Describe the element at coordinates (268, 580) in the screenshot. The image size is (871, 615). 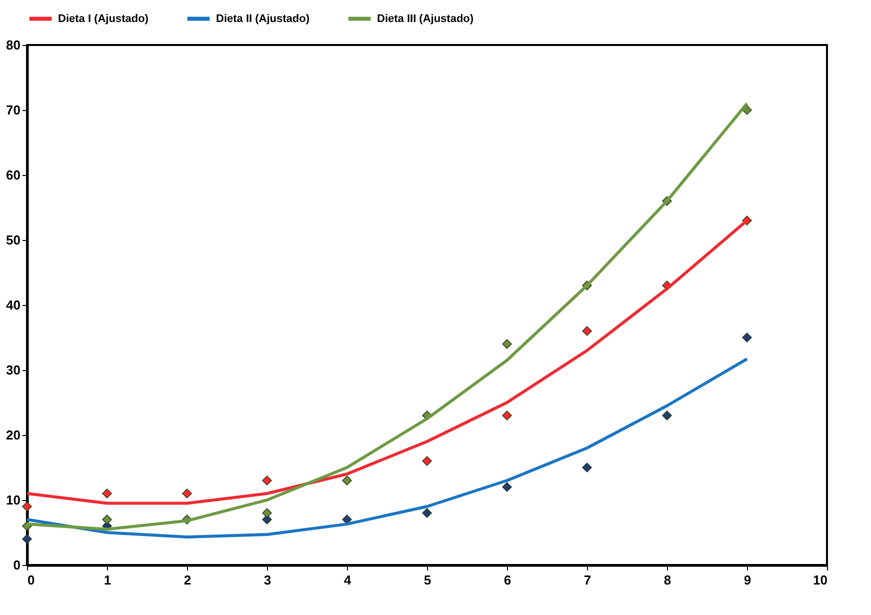
I see `x-tick-label: 3` at that location.